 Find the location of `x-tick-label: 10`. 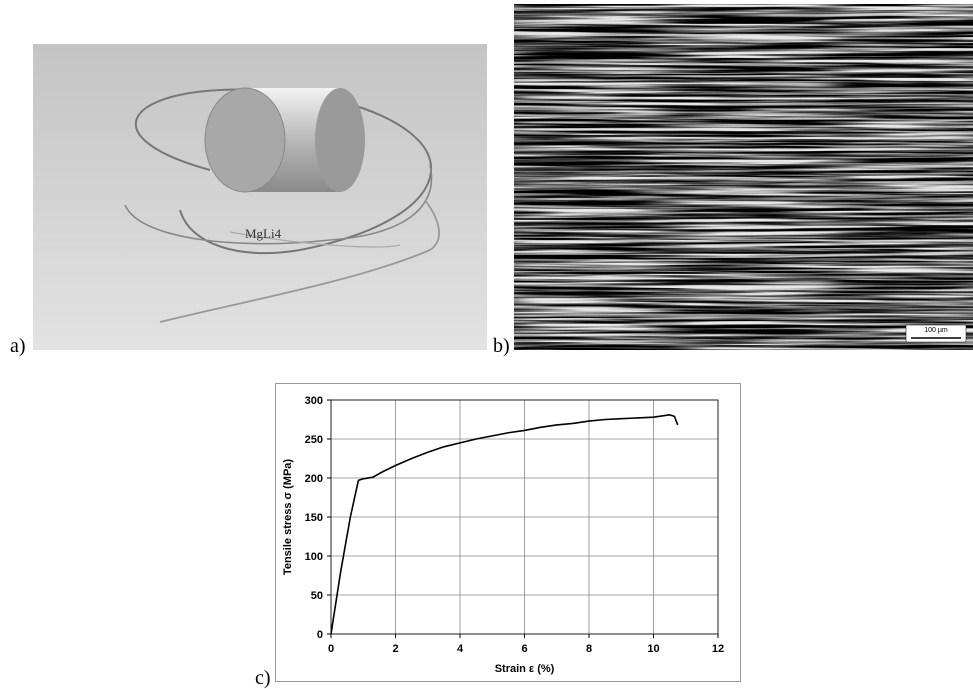

x-tick-label: 10 is located at coordinates (653, 649).